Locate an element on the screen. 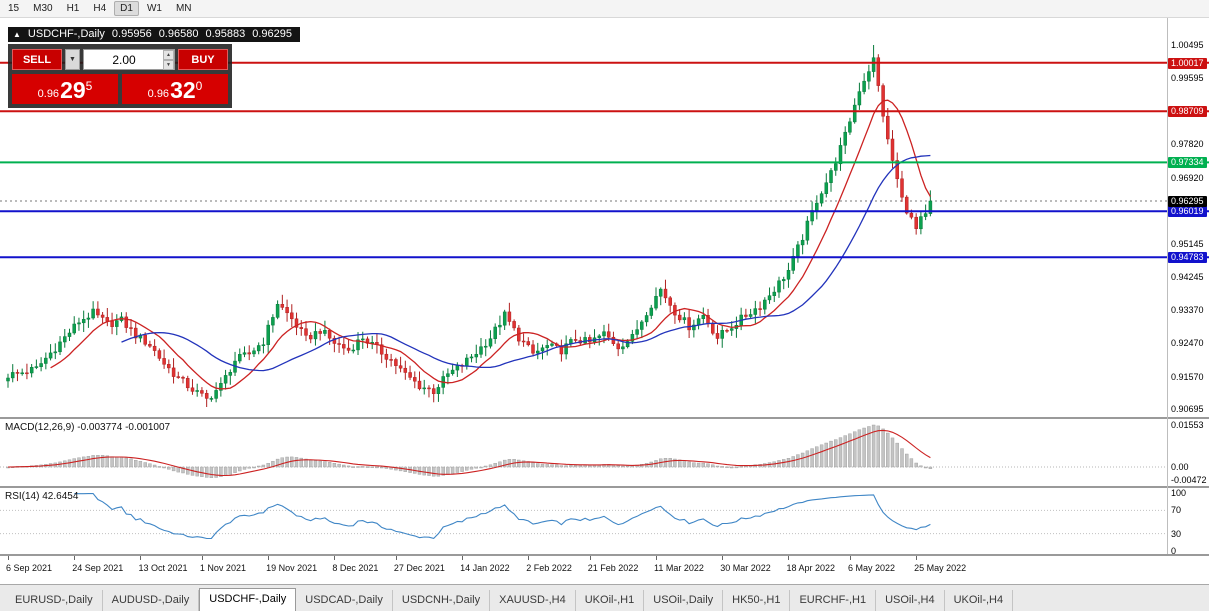  macd-axis-label: 0.01553 is located at coordinates (1187, 425).